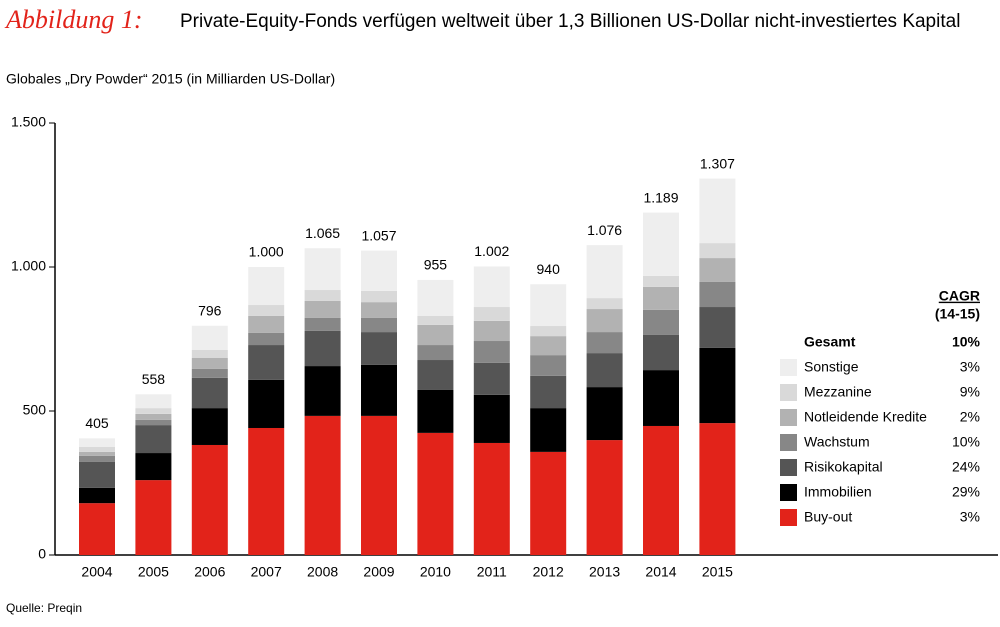 This screenshot has height=627, width=1000. Describe the element at coordinates (73, 19) in the screenshot. I see `figure-label: Abbildung 1:` at that location.